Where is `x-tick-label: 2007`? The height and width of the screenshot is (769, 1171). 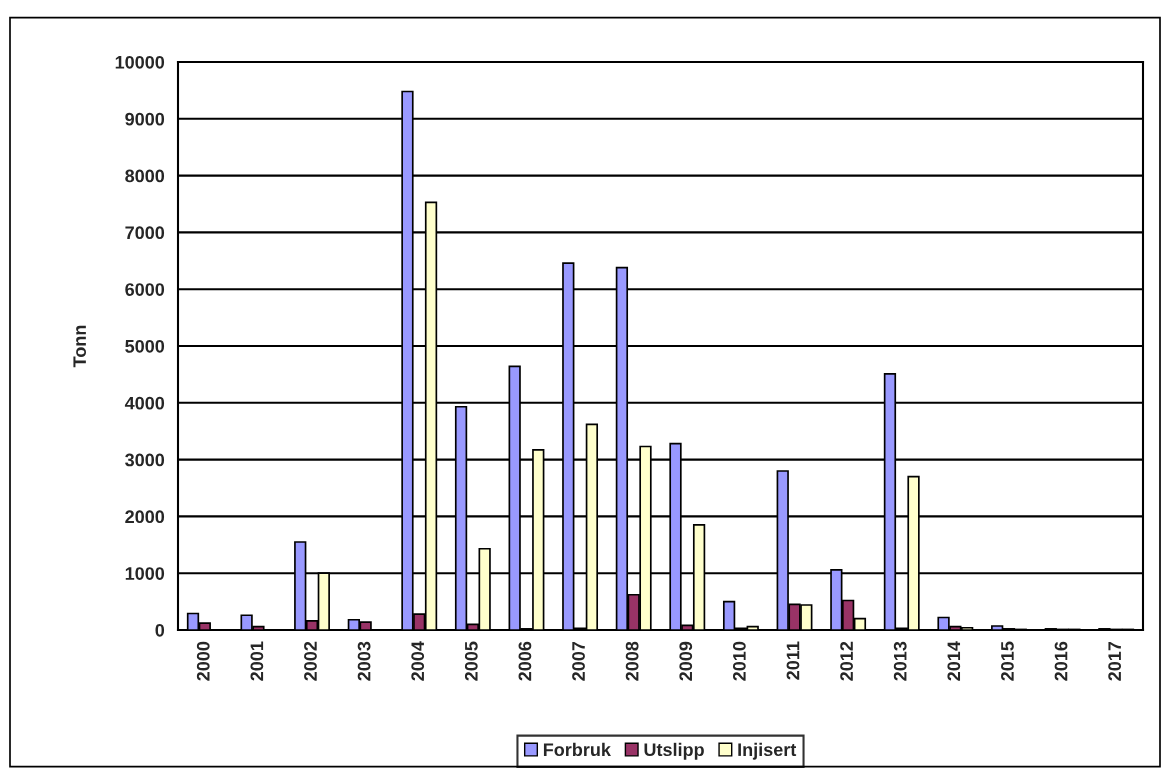 x-tick-label: 2007 is located at coordinates (578, 661).